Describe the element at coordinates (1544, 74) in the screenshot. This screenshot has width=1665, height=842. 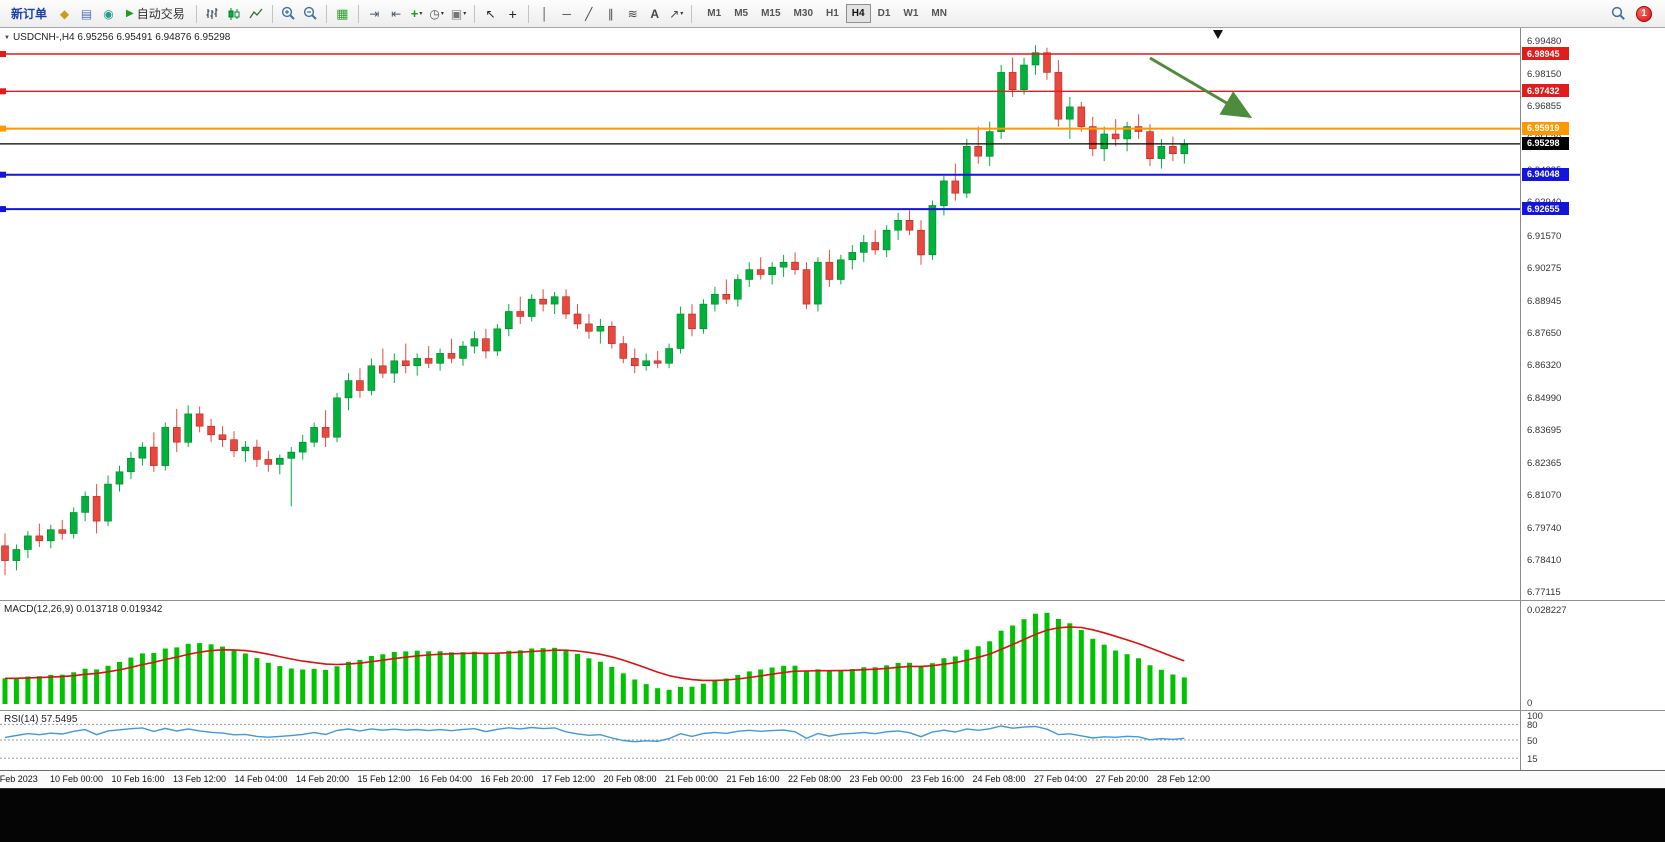
I see `price-axis-label: 6.98150` at that location.